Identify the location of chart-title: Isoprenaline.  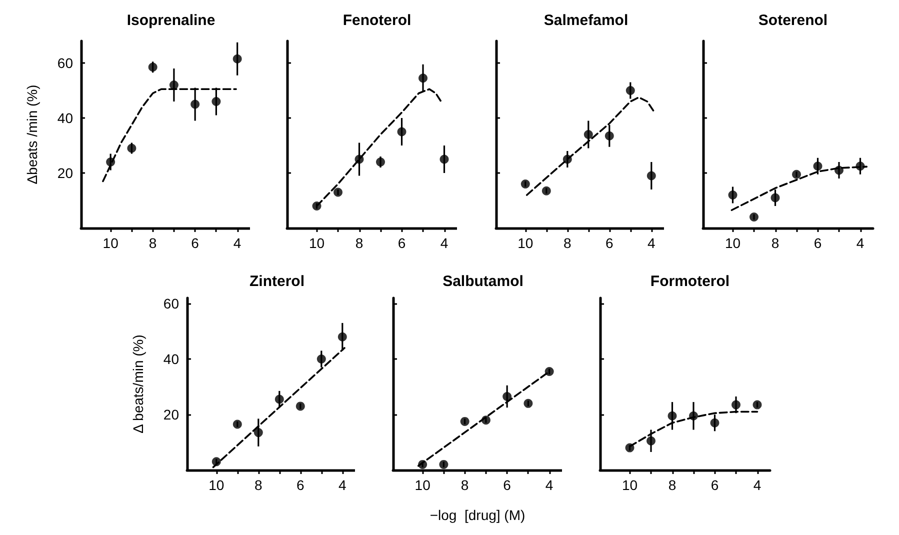
(171, 20).